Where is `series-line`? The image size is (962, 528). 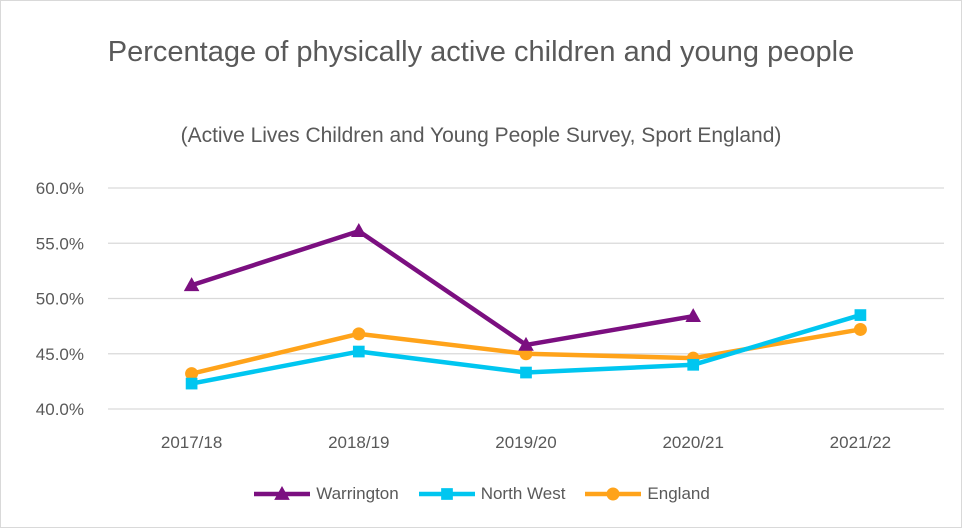
series-line is located at coordinates (442, 288).